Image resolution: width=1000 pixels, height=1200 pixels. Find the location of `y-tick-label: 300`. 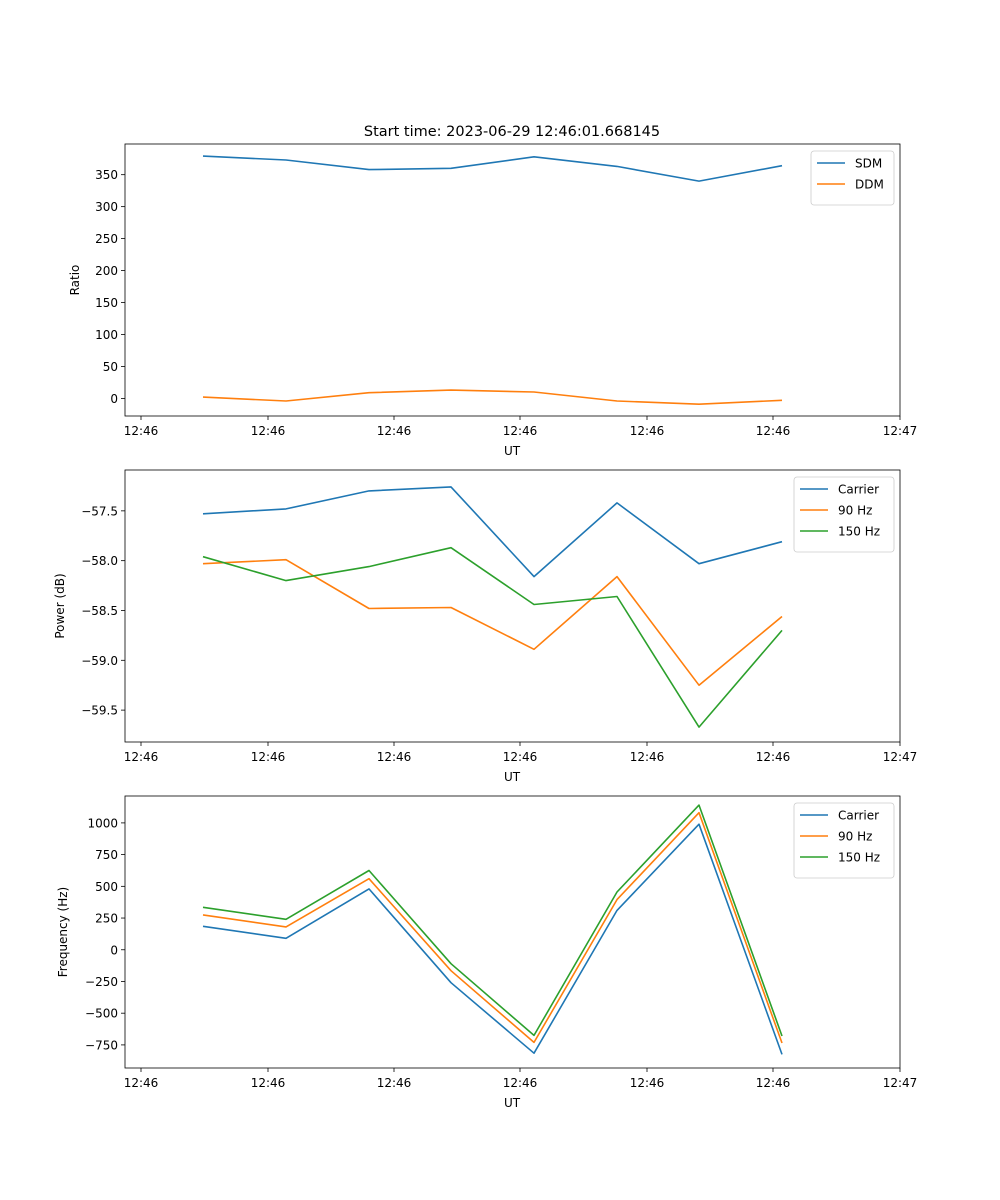

y-tick-label: 300 is located at coordinates (106, 207).